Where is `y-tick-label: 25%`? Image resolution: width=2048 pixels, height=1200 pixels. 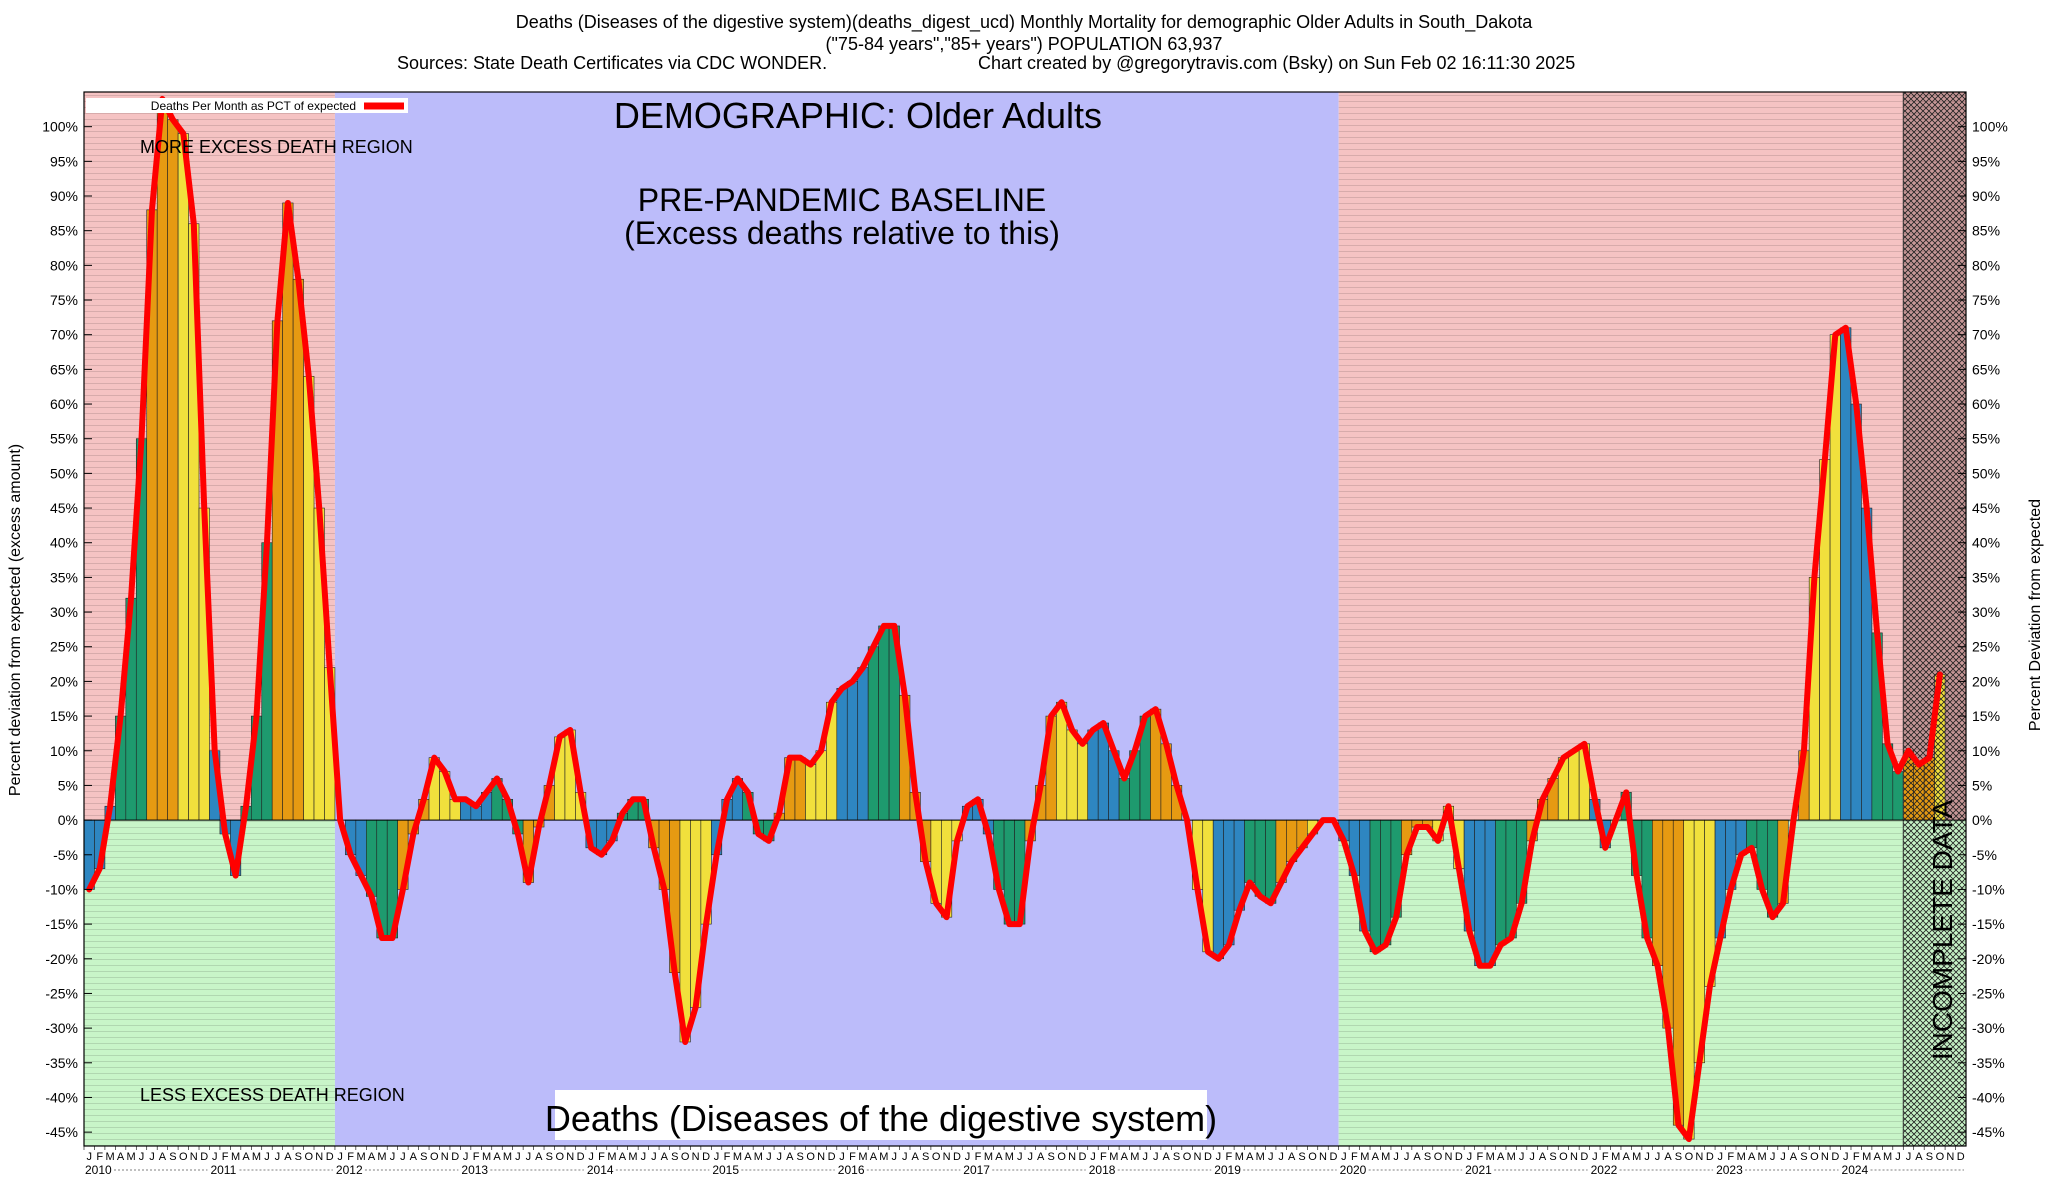 y-tick-label: 25% is located at coordinates (1986, 647).